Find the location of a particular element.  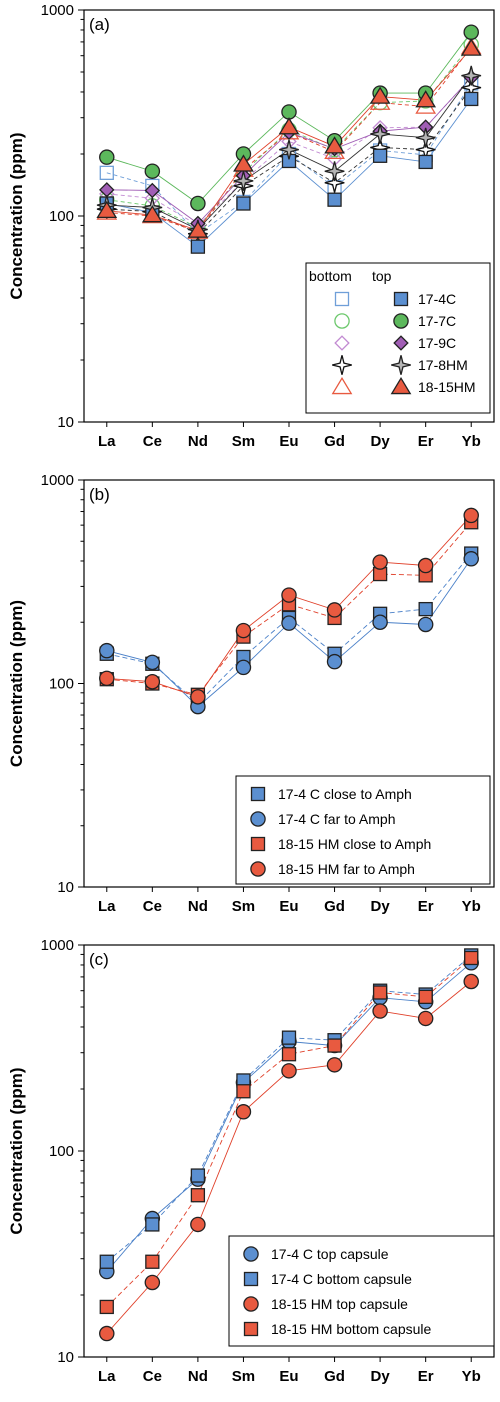

panel-label: (a) is located at coordinates (99, 24).